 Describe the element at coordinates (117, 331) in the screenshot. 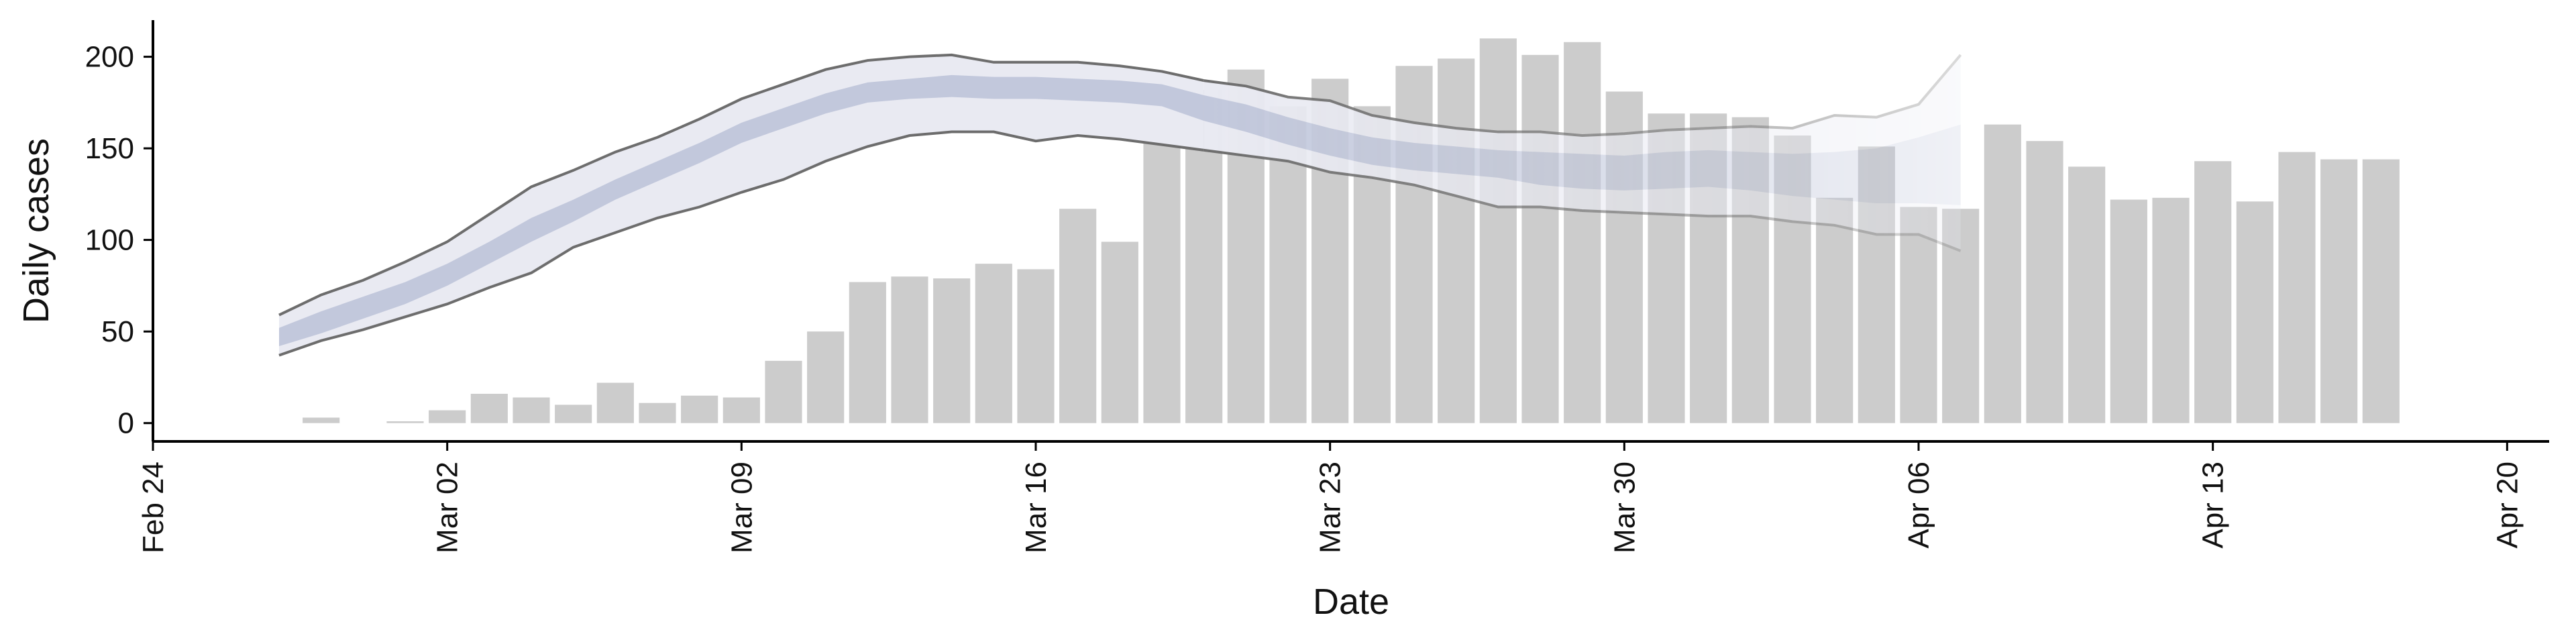

I see `y-tick-label: 50` at that location.